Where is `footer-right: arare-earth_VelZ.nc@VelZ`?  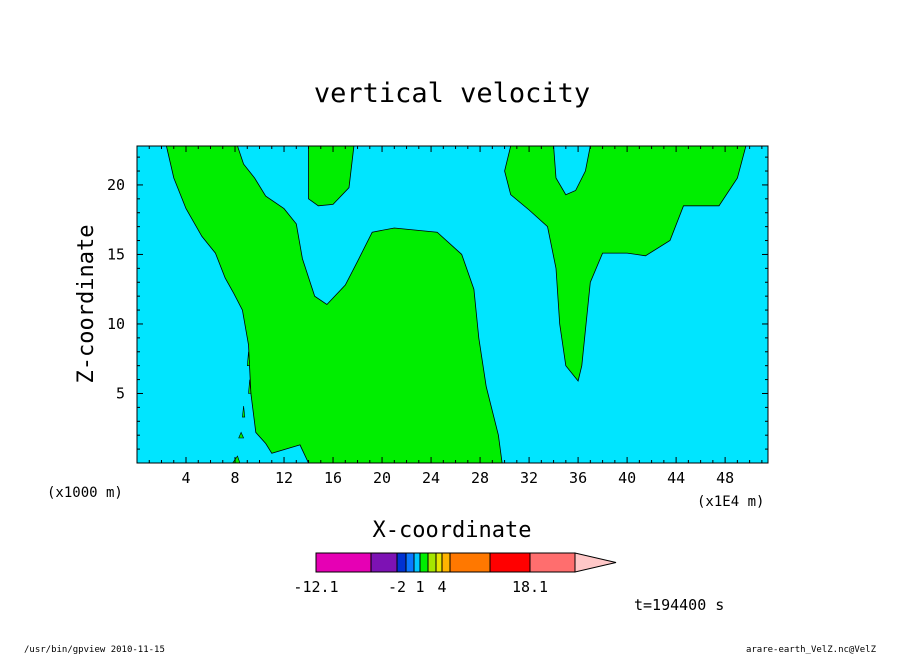 footer-right: arare-earth_VelZ.nc@VelZ is located at coordinates (811, 649).